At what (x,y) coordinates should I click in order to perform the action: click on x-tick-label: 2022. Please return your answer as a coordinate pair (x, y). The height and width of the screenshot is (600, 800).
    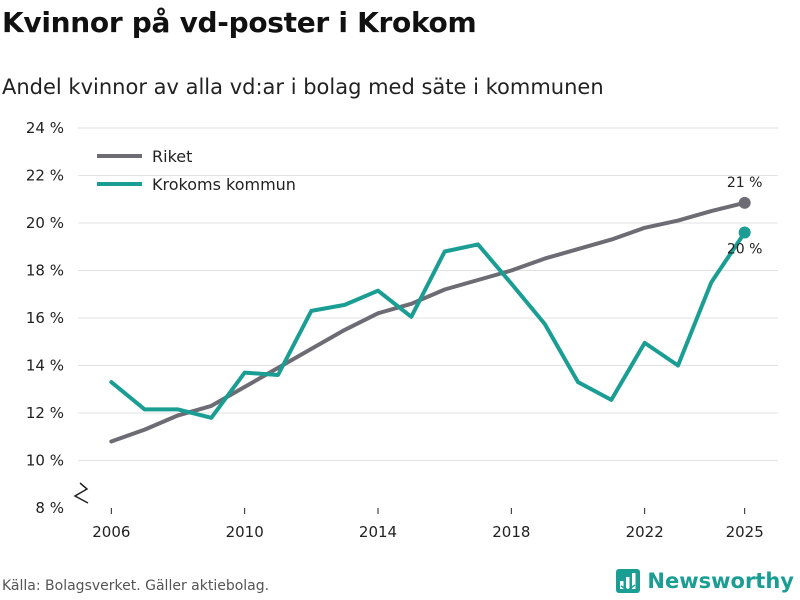
    Looking at the image, I should click on (645, 532).